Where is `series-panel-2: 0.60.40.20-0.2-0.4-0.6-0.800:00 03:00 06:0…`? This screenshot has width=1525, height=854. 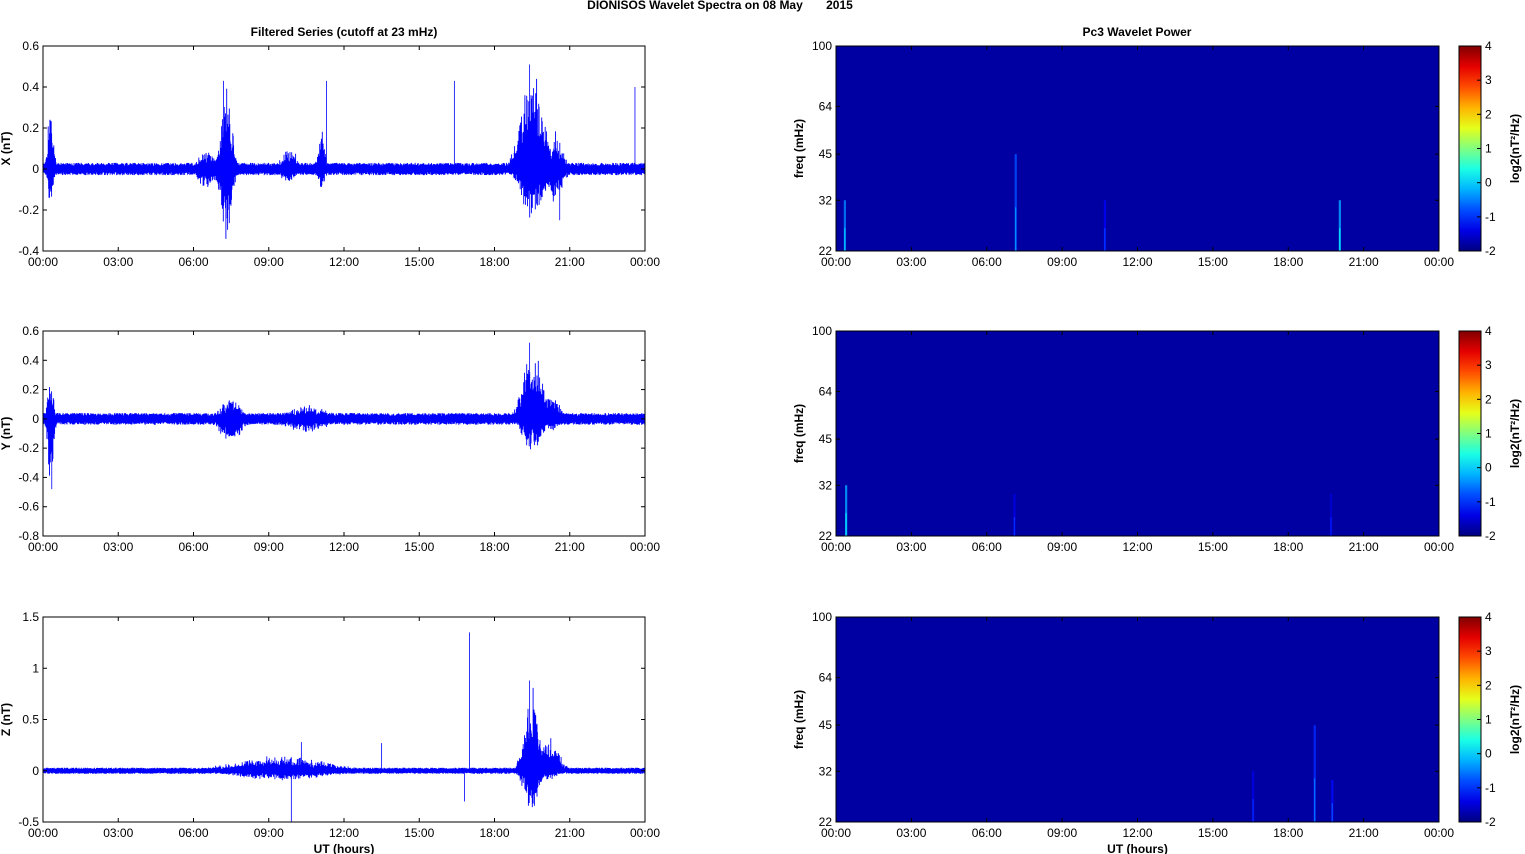
series-panel-2: 0.60.40.20-0.2-0.4-0.6-0.800:00 03:00 06:0… is located at coordinates (330, 439).